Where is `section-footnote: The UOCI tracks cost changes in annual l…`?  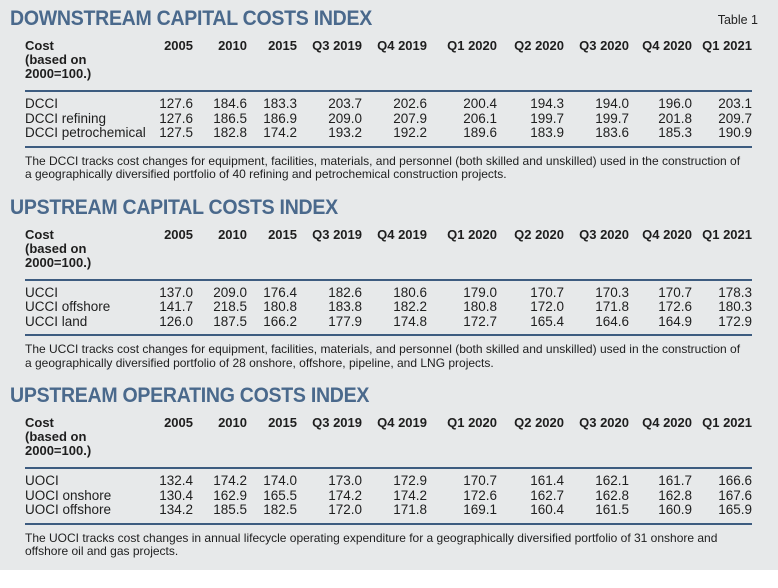 section-footnote: The UOCI tracks cost changes in annual l… is located at coordinates (371, 544).